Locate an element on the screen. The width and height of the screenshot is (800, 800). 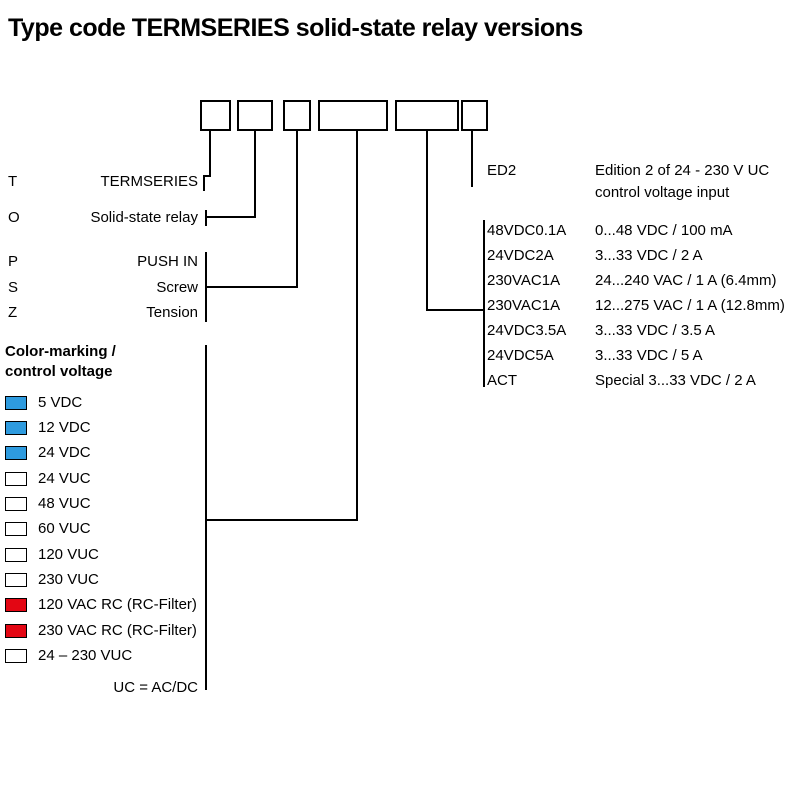
color-label: 48 VUC is located at coordinates (64, 503).